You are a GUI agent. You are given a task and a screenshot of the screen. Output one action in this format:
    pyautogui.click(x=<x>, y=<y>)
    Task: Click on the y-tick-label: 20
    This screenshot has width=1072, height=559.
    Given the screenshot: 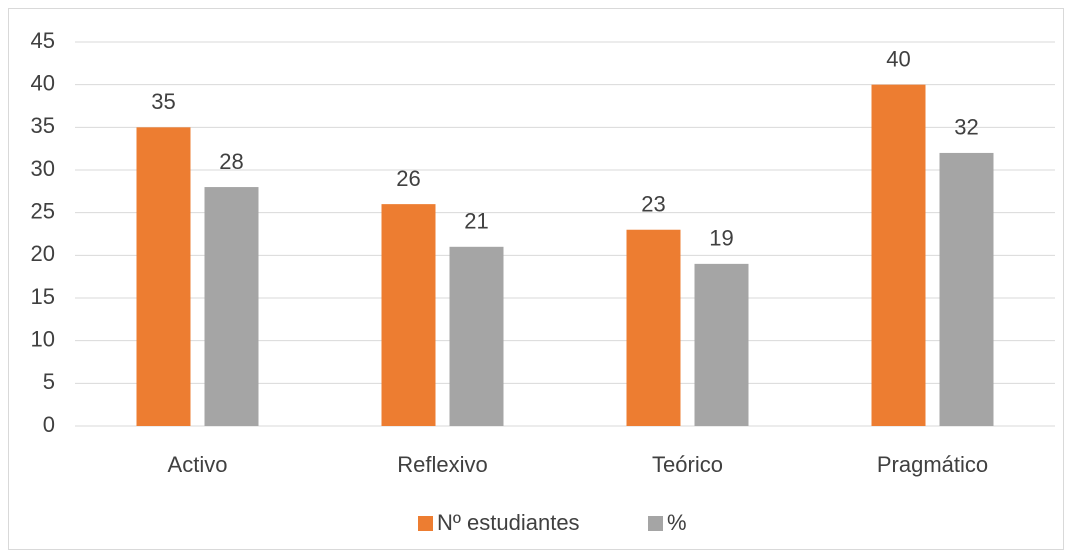 What is the action you would take?
    pyautogui.click(x=43, y=253)
    